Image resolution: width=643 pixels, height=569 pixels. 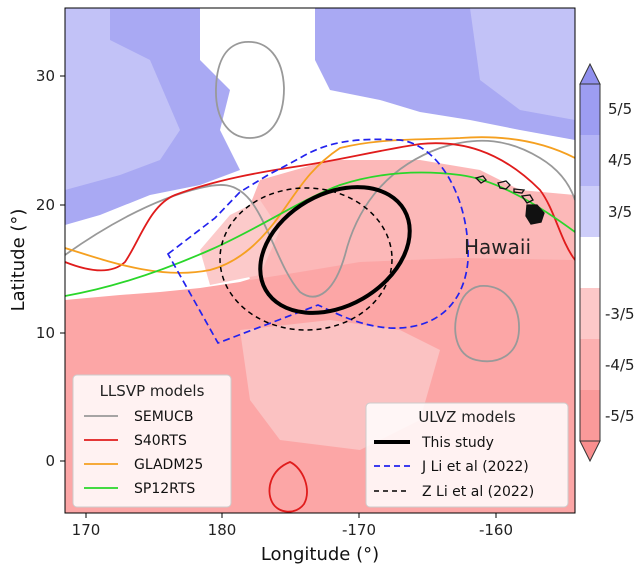 I want to click on semucb-contour-north, so click(x=250, y=90).